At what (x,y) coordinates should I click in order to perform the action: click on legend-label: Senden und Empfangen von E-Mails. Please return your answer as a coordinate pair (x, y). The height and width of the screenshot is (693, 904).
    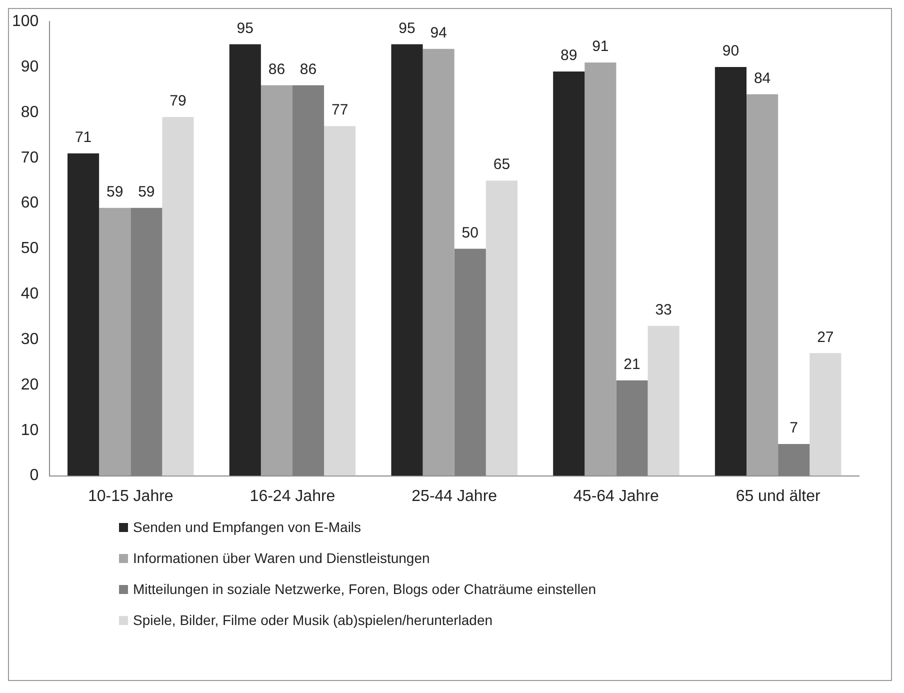
    Looking at the image, I should click on (247, 527).